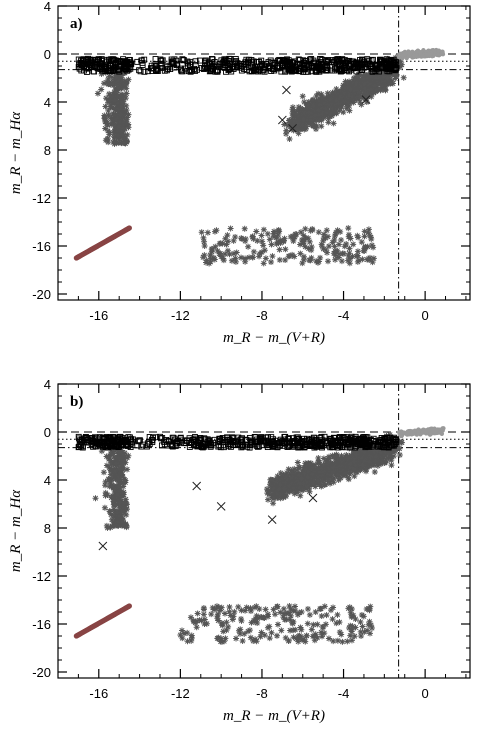  I want to click on y-tick-label: 0, so click(47, 432).